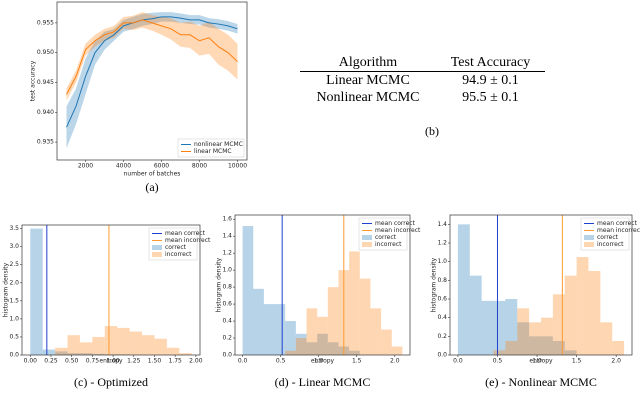  What do you see at coordinates (175, 361) in the screenshot?
I see `x-tick-label: 1.75` at bounding box center [175, 361].